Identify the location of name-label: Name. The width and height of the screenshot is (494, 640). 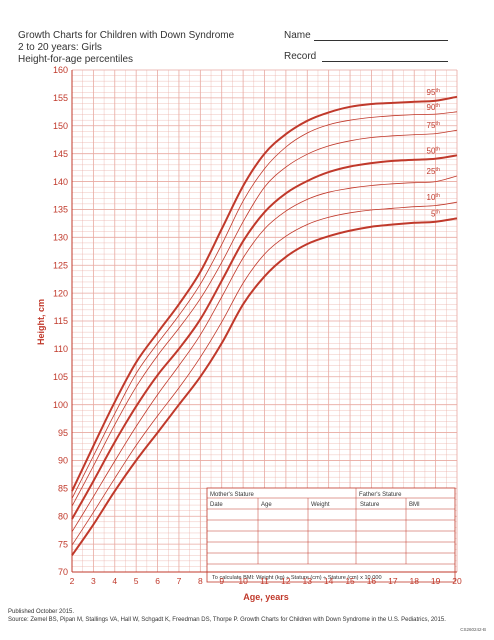
(297, 35).